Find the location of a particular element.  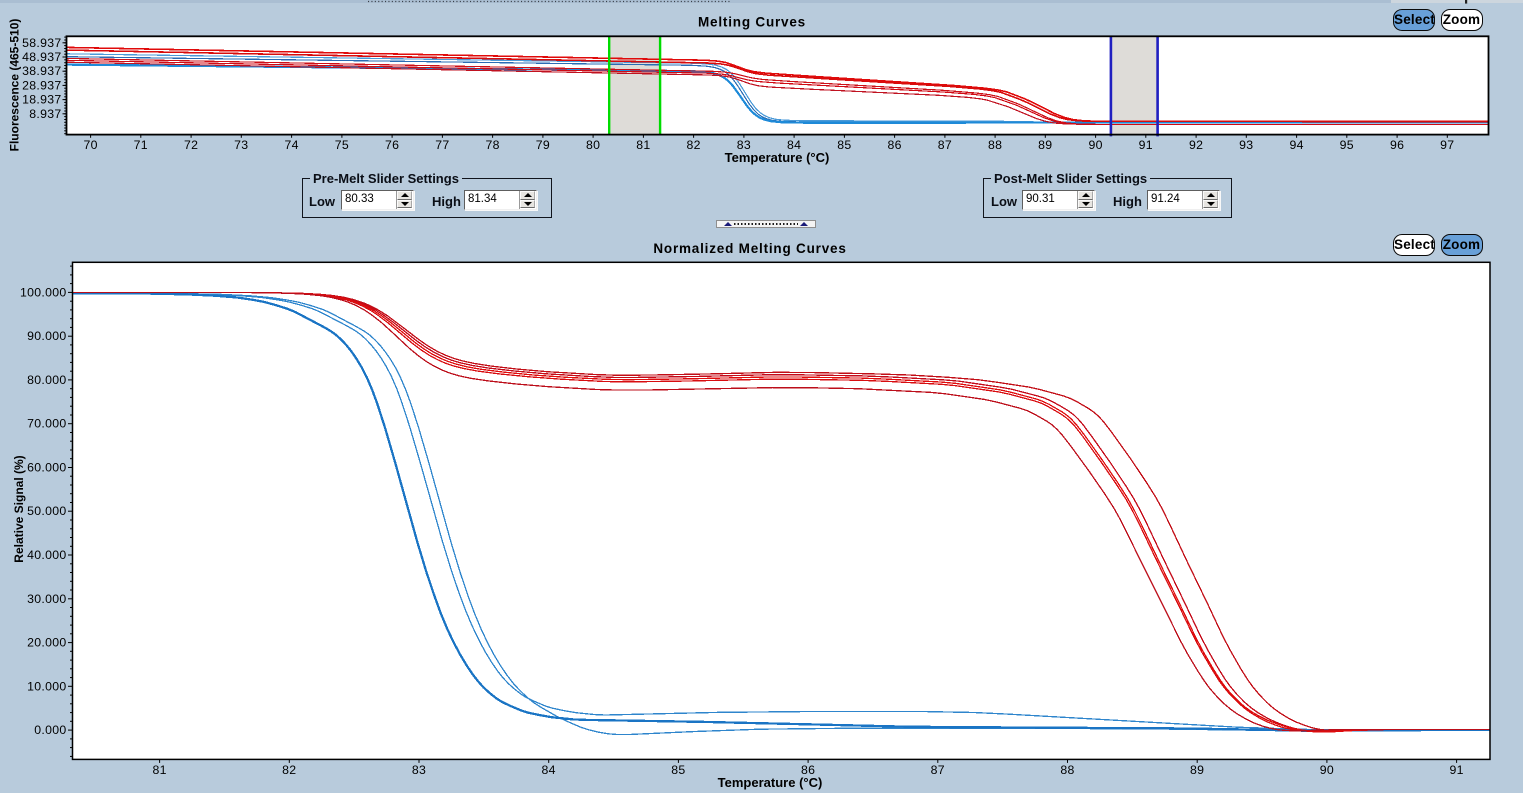

svg-text: 74 is located at coordinates (291, 145).